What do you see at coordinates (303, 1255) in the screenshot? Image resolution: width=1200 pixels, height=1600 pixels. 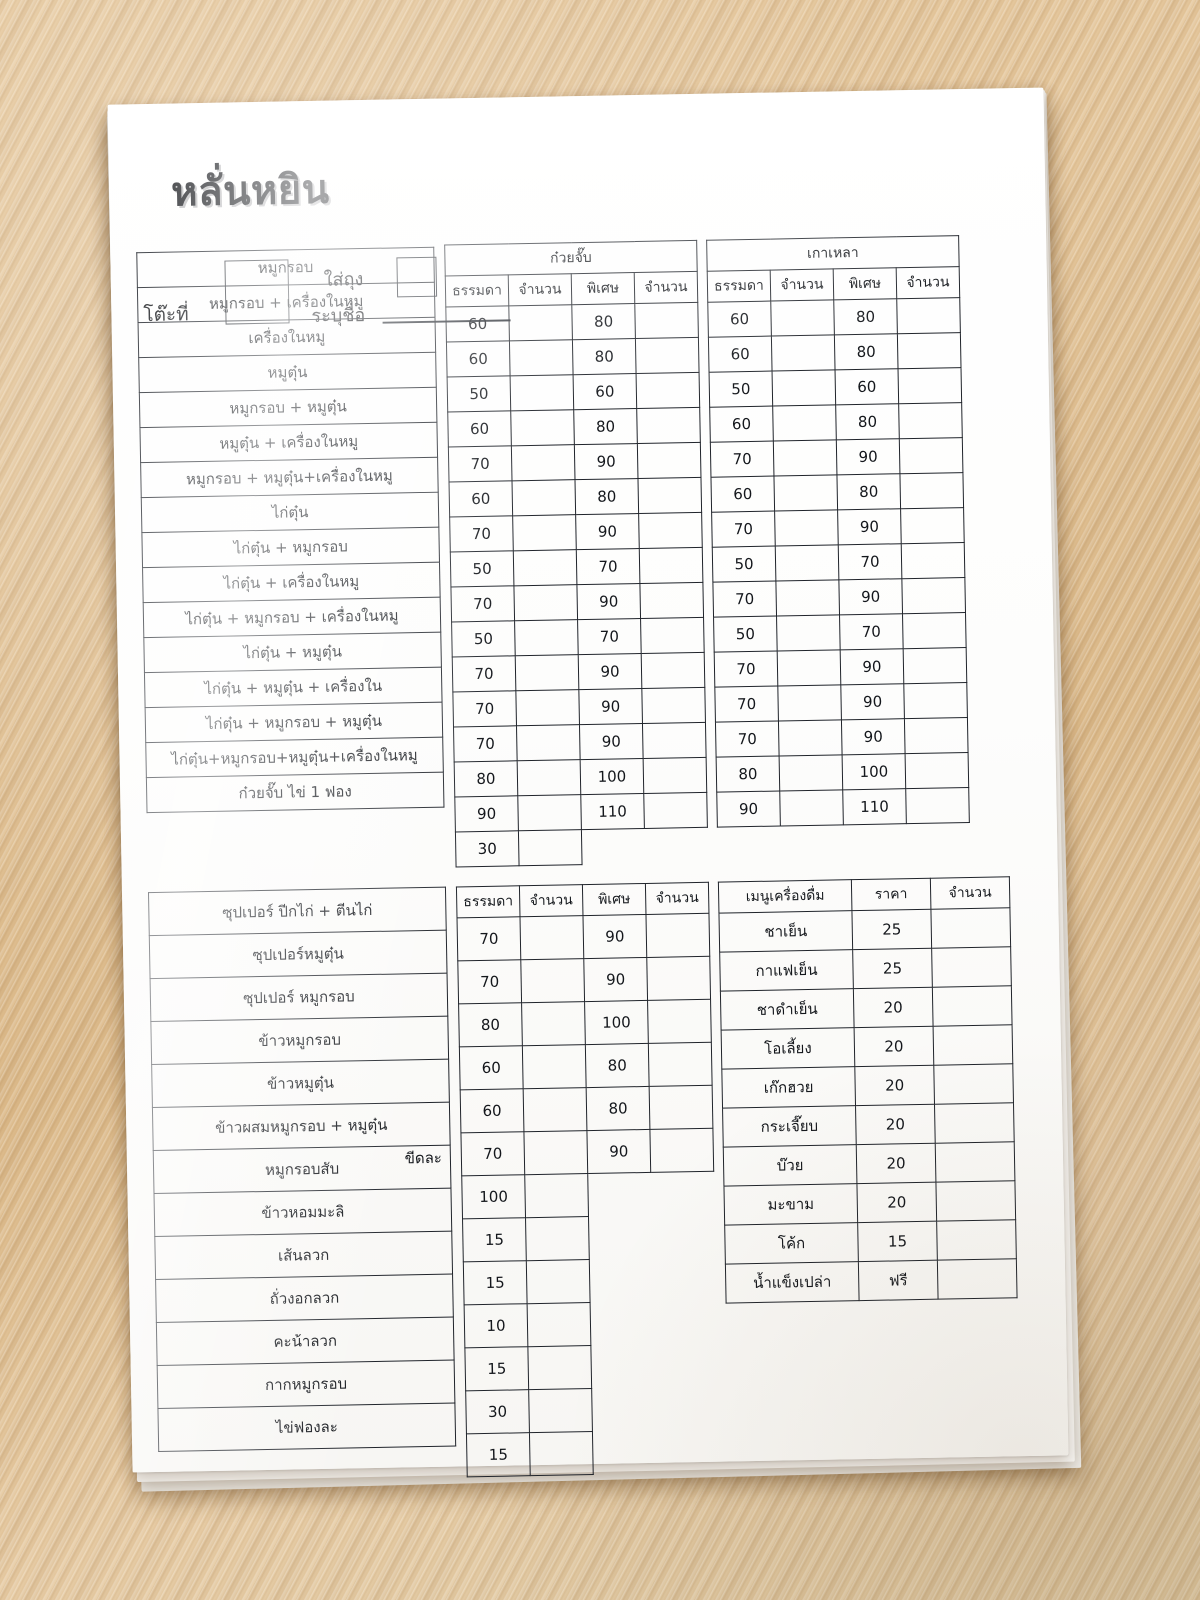 I see `table-row: เส้นลวก` at bounding box center [303, 1255].